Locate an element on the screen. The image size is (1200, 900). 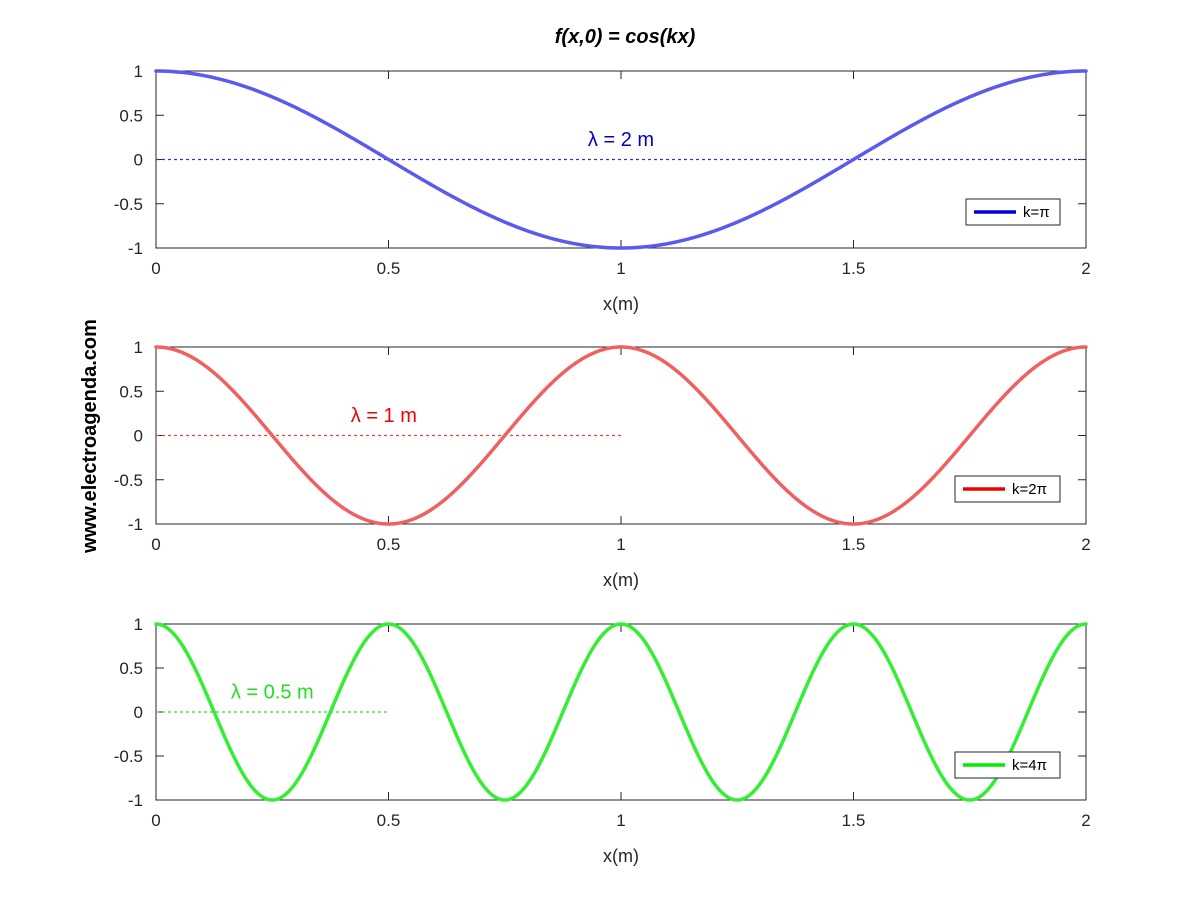
legend: k=π is located at coordinates (1013, 212).